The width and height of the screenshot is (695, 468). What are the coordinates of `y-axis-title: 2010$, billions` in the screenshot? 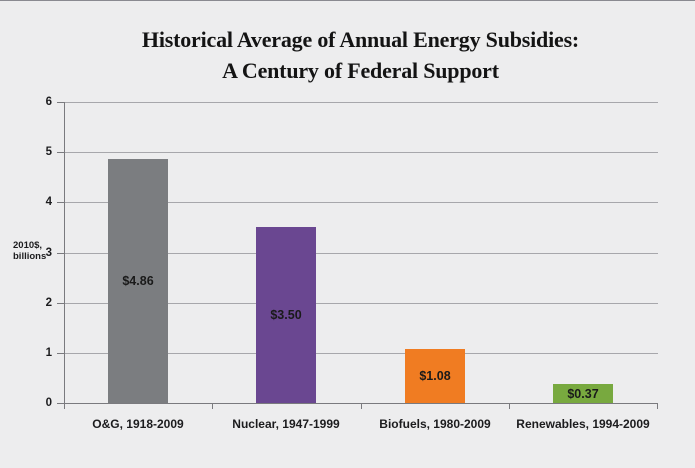 It's located at (29, 251).